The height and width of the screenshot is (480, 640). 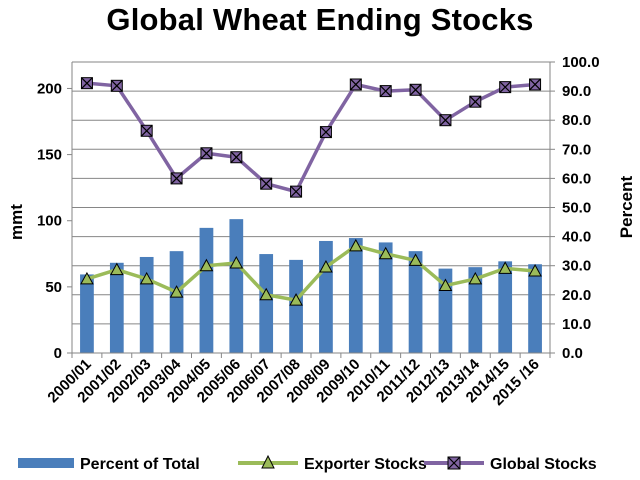 I want to click on y2-tick-label: 60.0, so click(x=576, y=178).